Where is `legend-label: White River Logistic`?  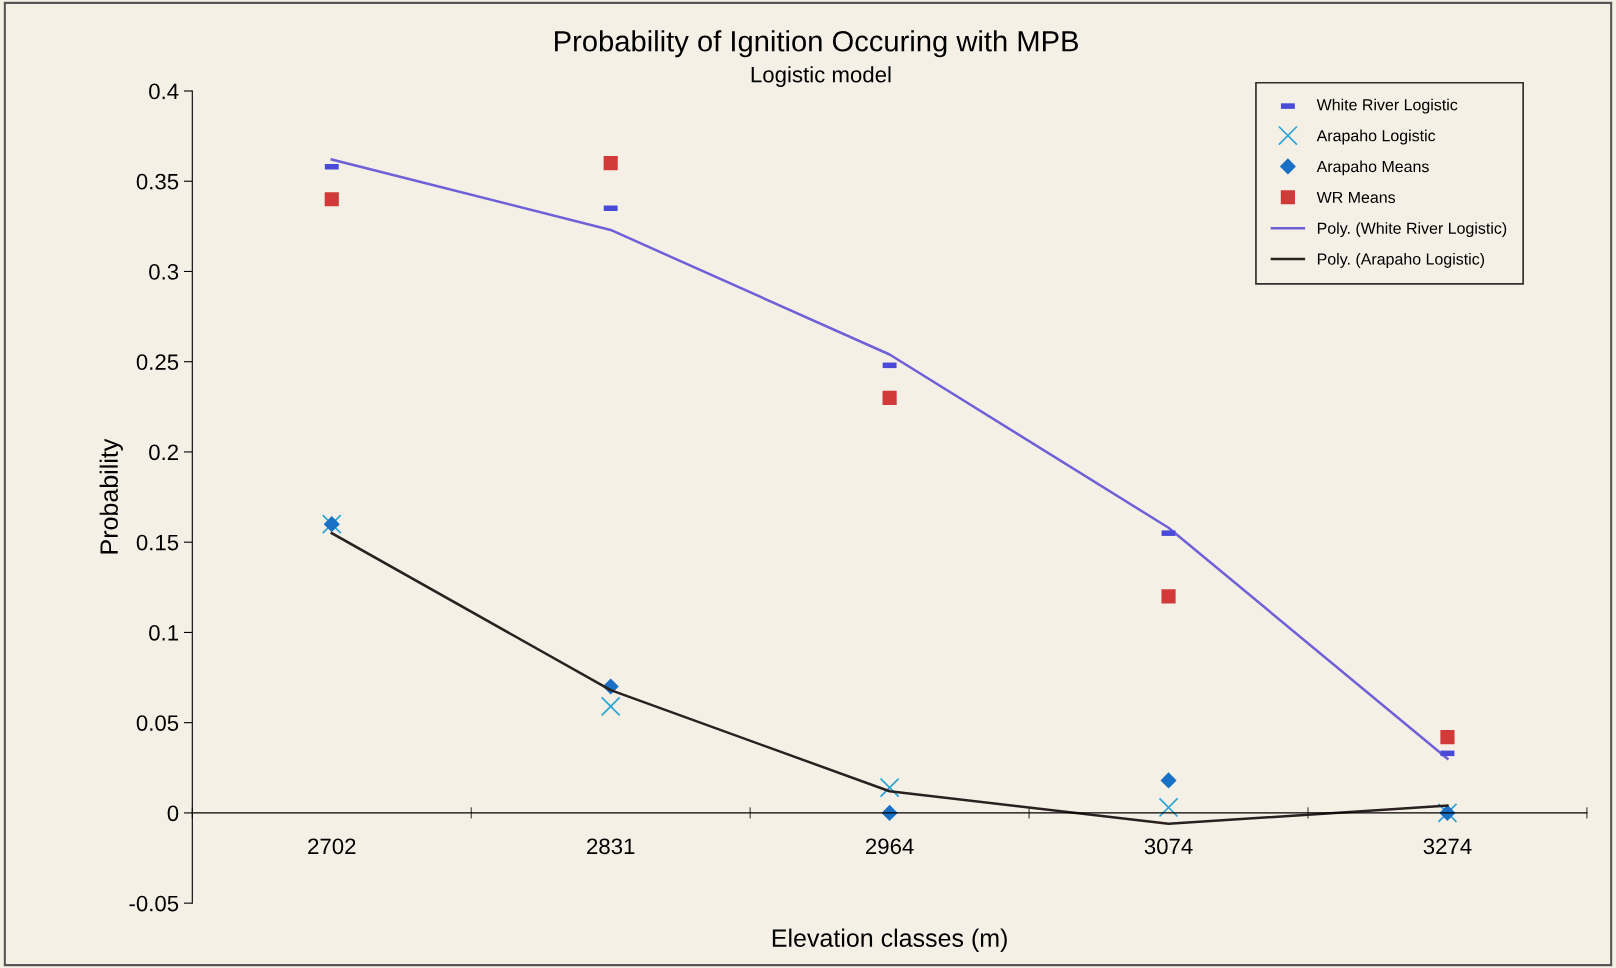
legend-label: White River Logistic is located at coordinates (1387, 106).